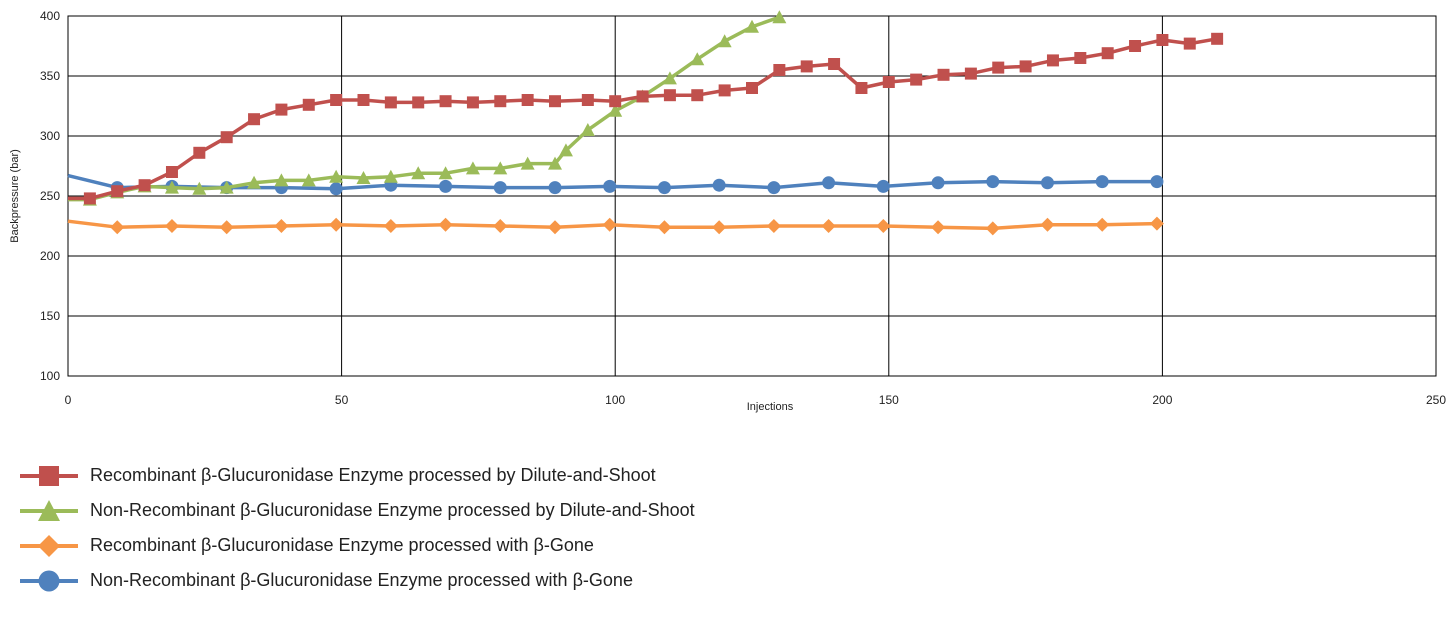 This screenshot has width=1455, height=628. What do you see at coordinates (50, 376) in the screenshot?
I see `y-tick-label: 100` at bounding box center [50, 376].